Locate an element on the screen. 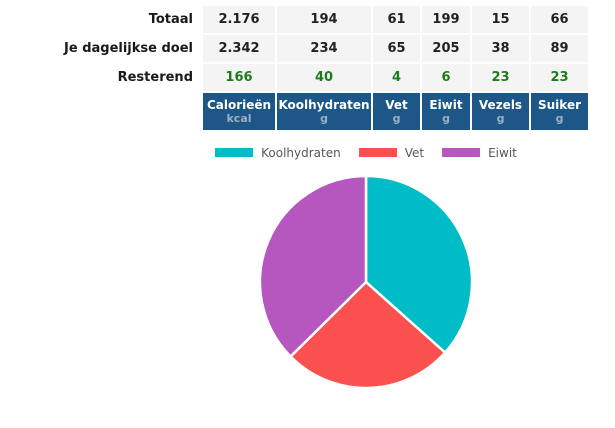 The height and width of the screenshot is (428, 615). pie-slice-vet is located at coordinates (368, 335).